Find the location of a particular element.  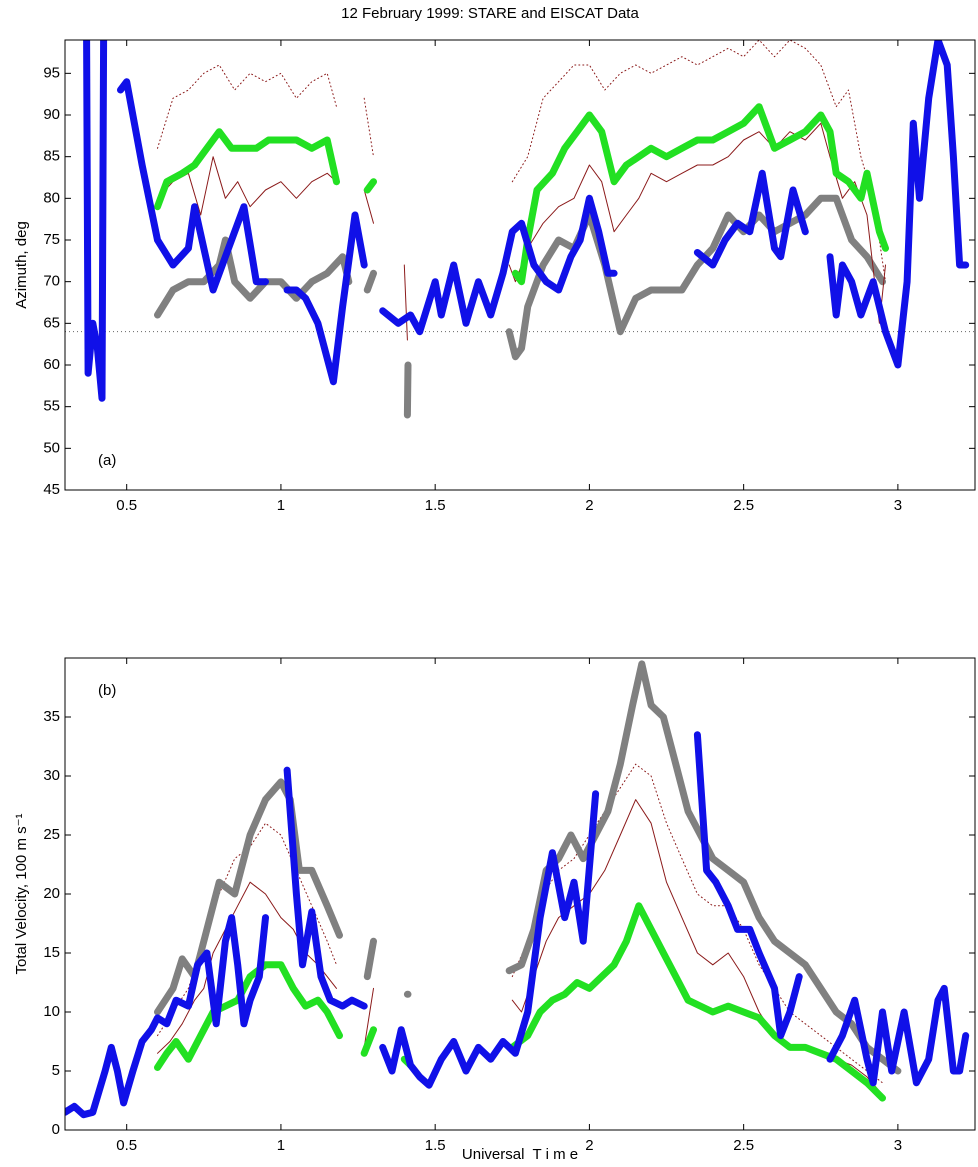

y-tick-label: 80 is located at coordinates (51, 197).